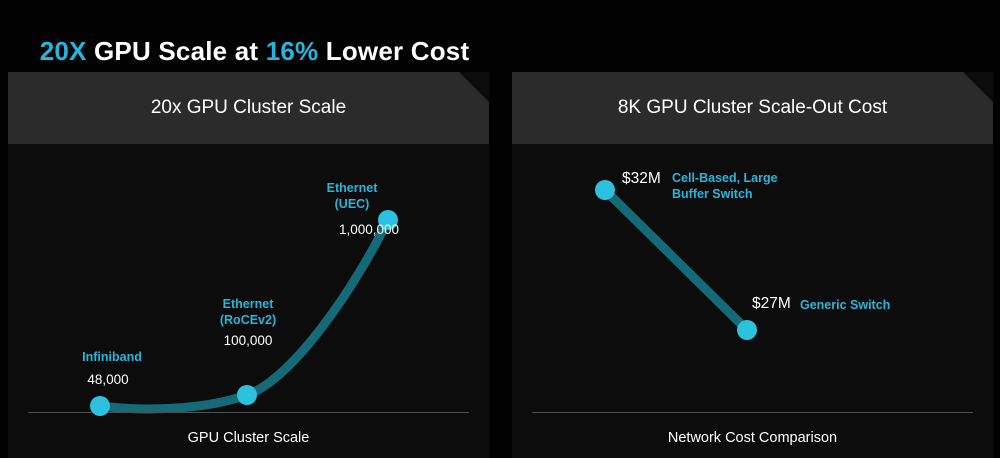  What do you see at coordinates (248, 438) in the screenshot?
I see `x-axis-title-left: GPU Cluster Scale` at bounding box center [248, 438].